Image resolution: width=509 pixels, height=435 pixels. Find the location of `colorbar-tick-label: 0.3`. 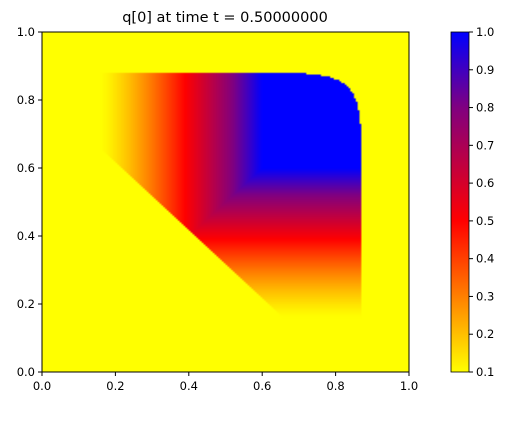

colorbar-tick-label: 0.3 is located at coordinates (485, 296).